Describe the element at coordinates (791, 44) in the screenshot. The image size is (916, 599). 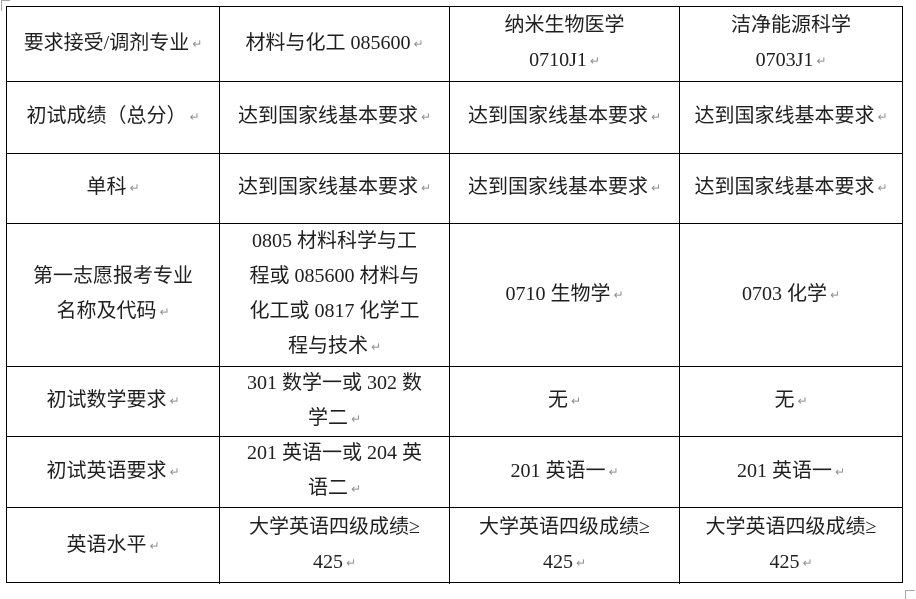
I see `column-header-cell: 洁净能源科学 0703J1 ↵` at that location.